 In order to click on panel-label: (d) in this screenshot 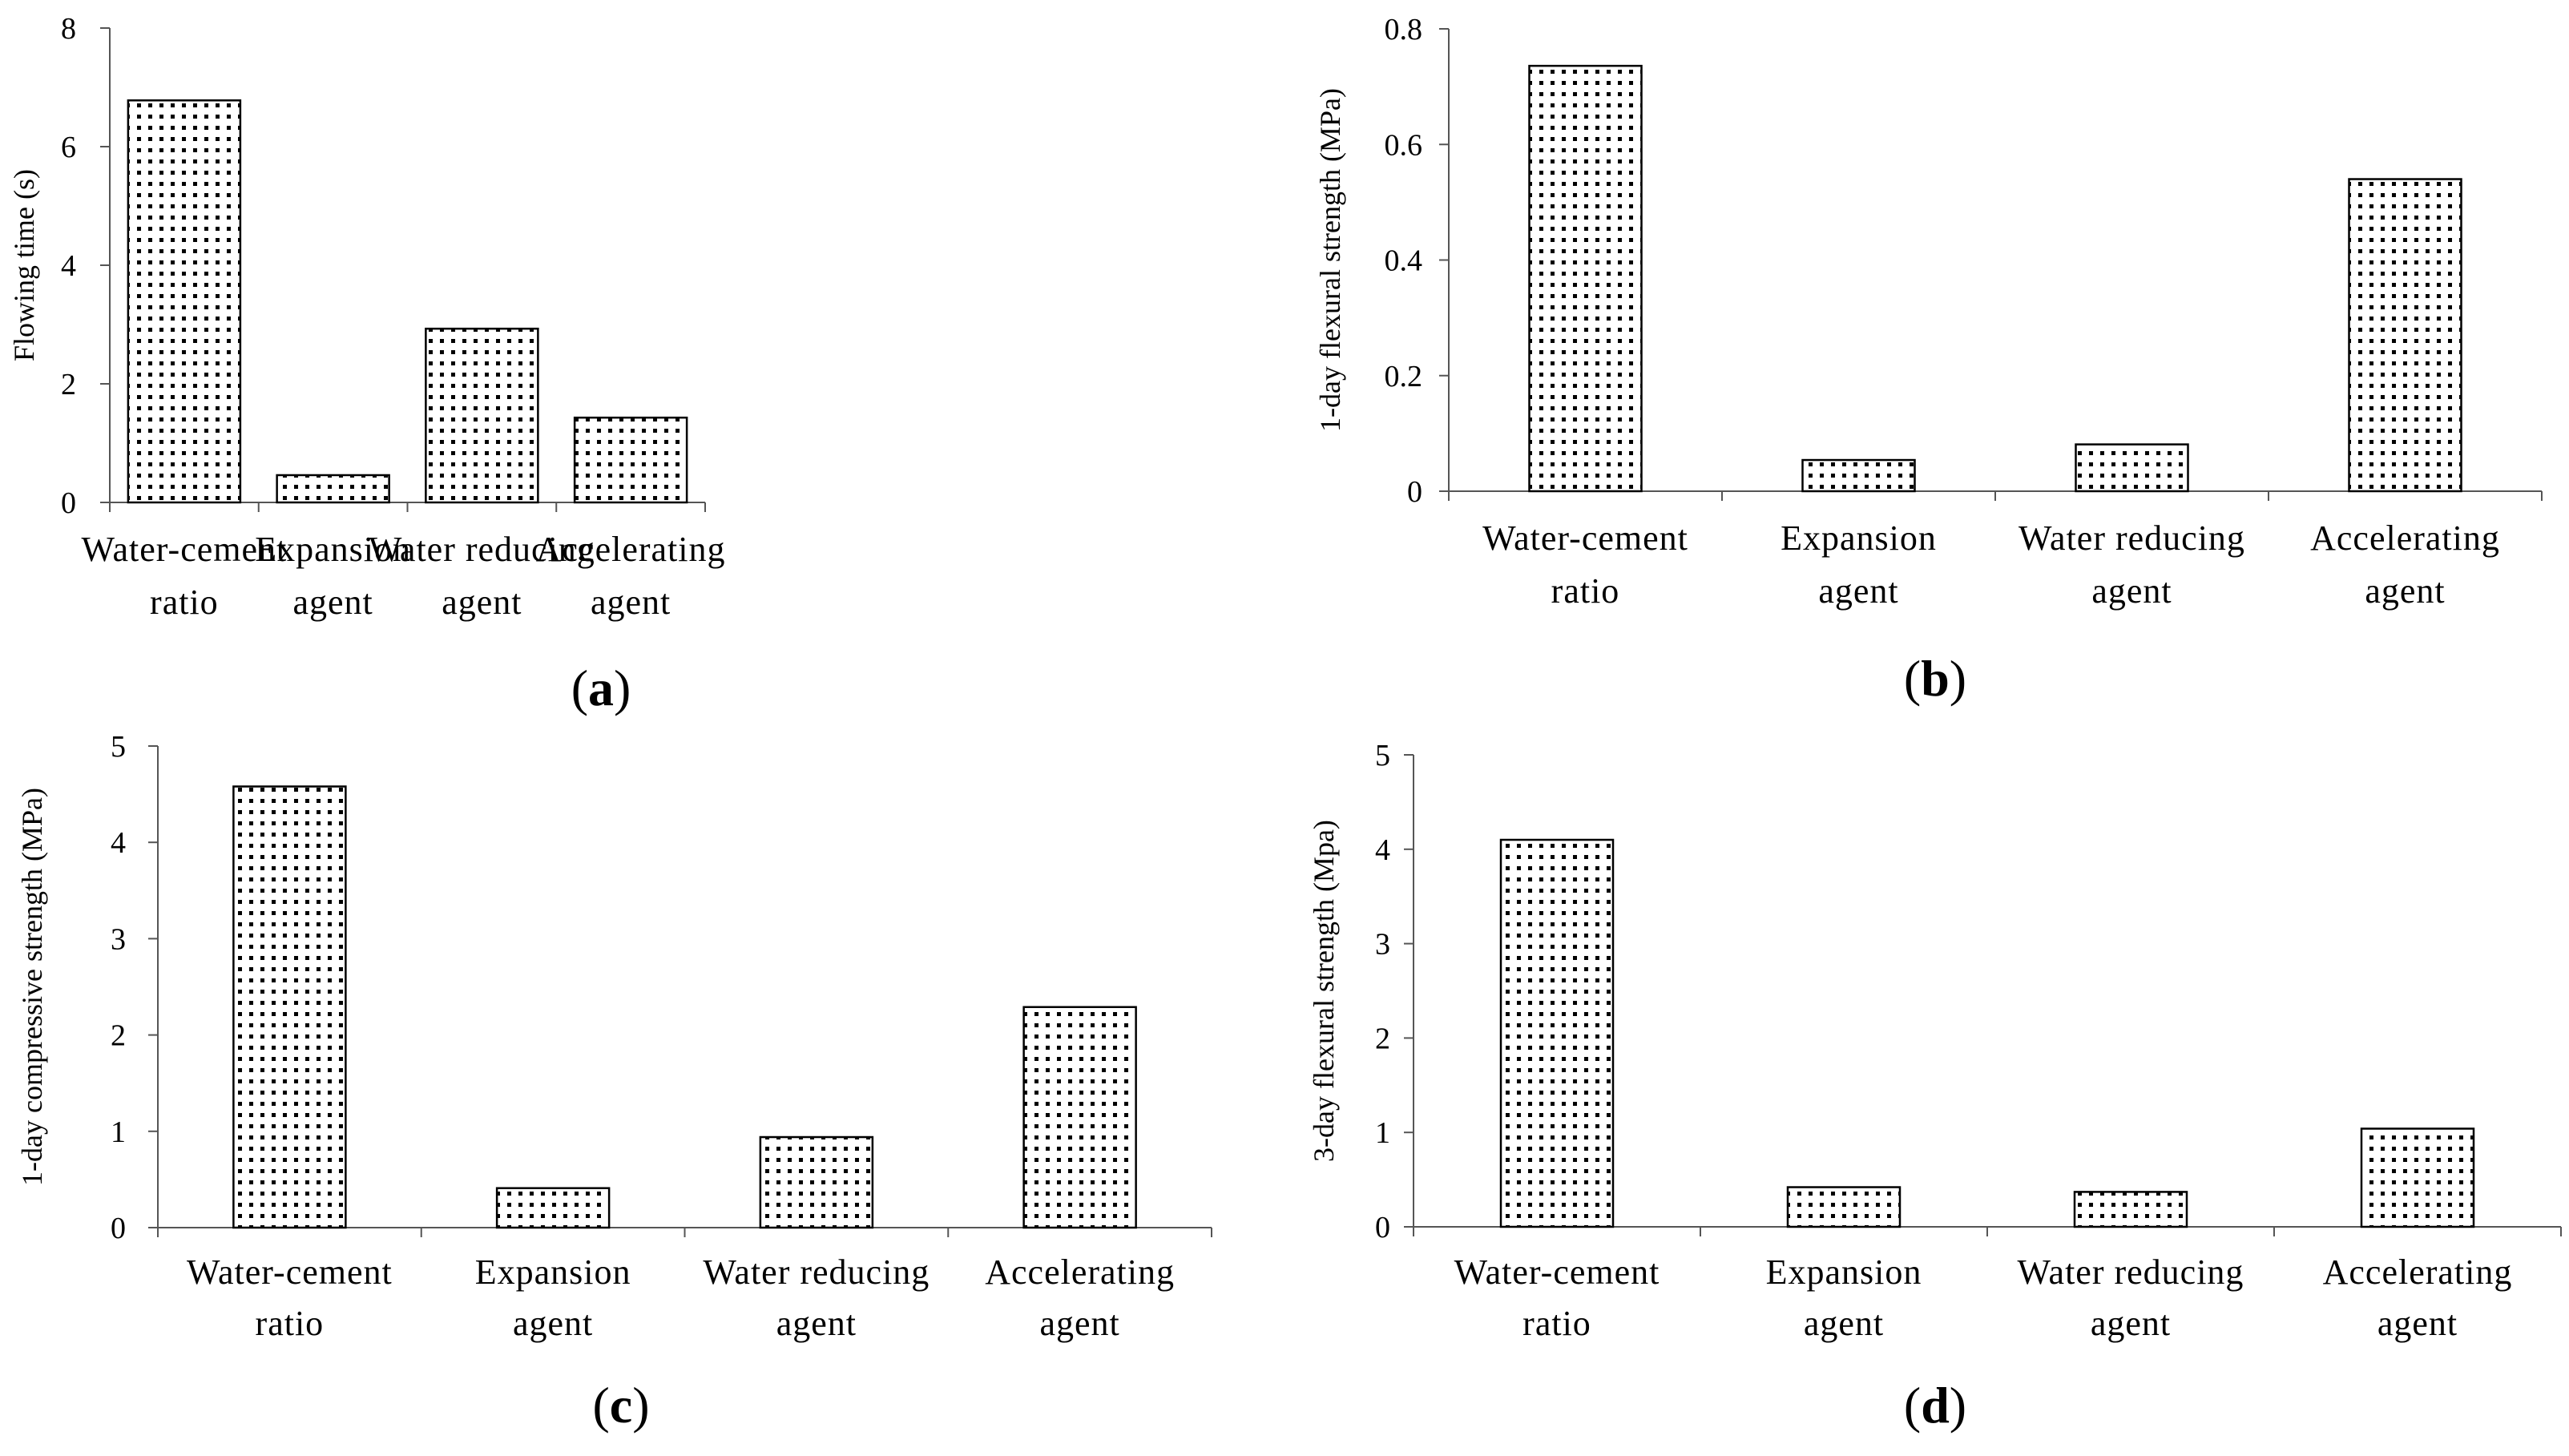, I will do `click(1935, 1406)`.